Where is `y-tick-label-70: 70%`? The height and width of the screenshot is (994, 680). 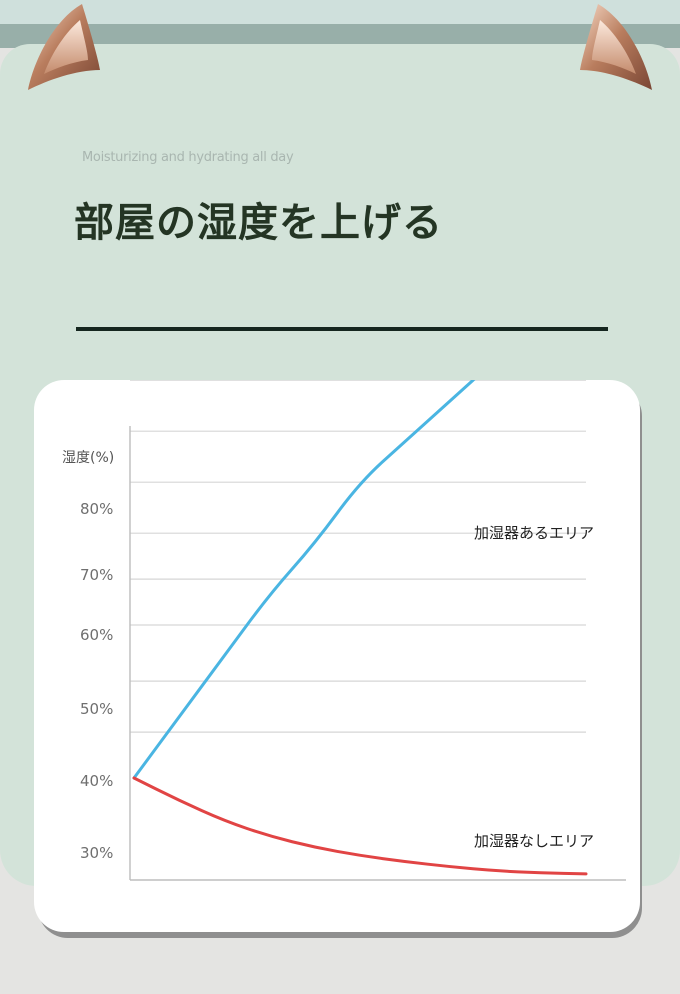 y-tick-label-70: 70% is located at coordinates (96, 575).